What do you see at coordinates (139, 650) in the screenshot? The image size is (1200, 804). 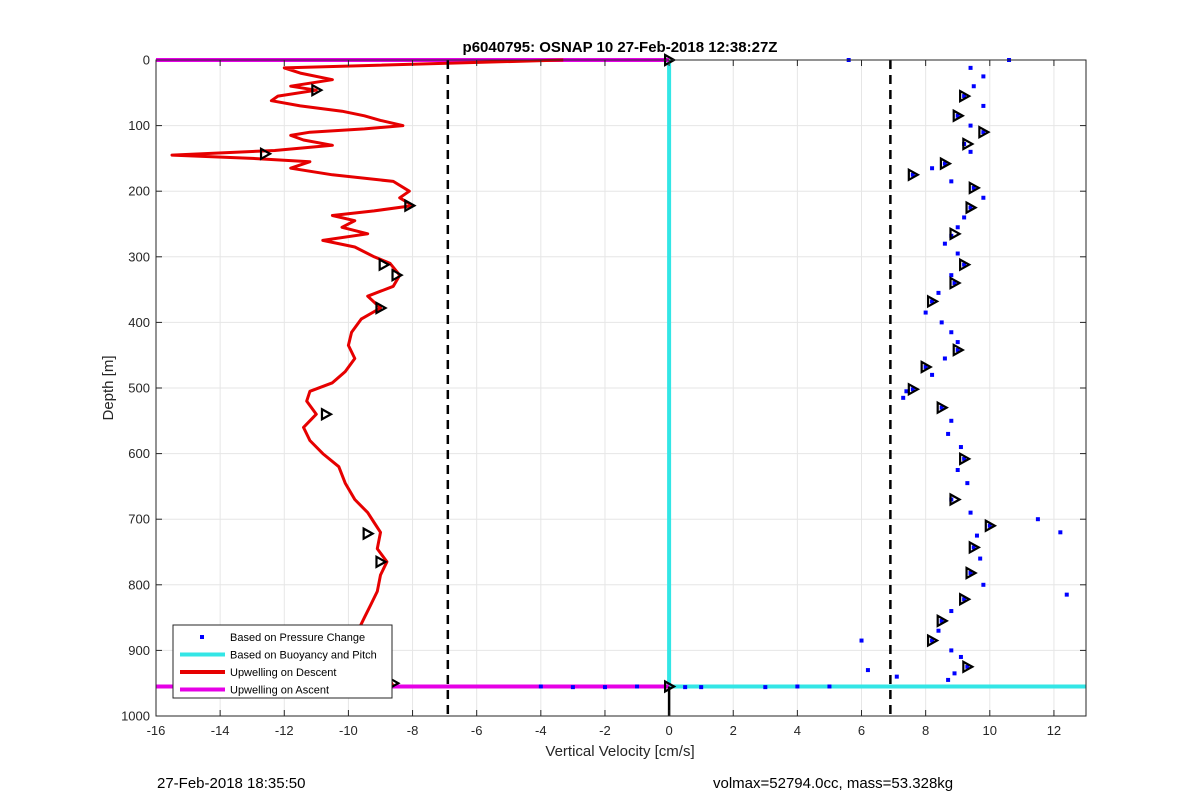 I see `y-tick-label: 900` at bounding box center [139, 650].